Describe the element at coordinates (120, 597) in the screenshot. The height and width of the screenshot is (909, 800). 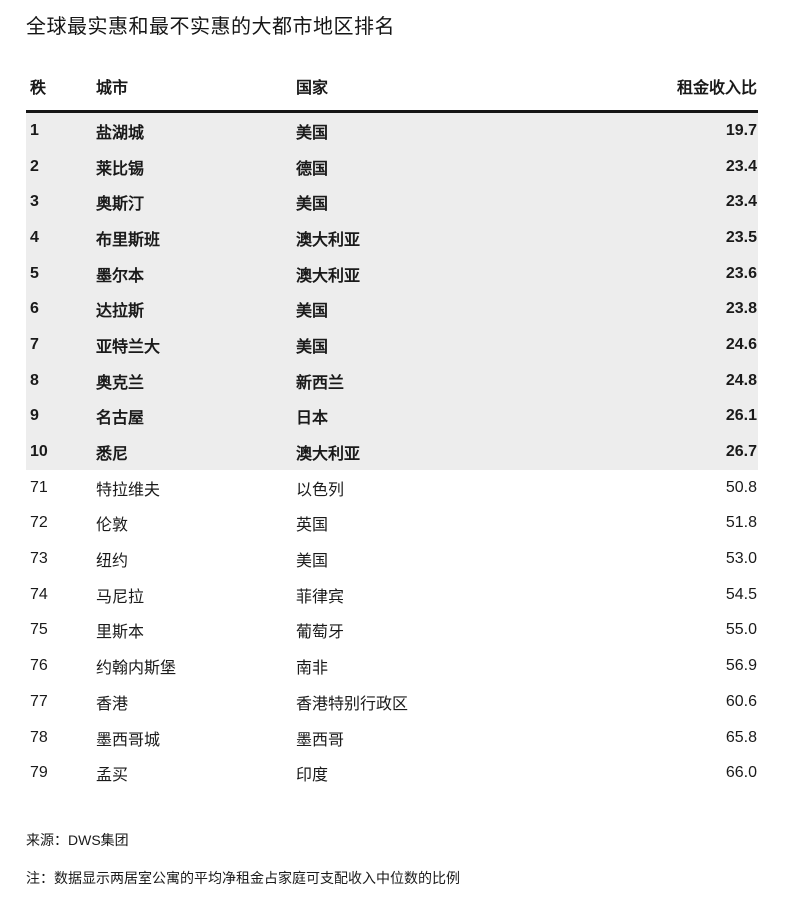
I see `cell-city: 马尼拉` at that location.